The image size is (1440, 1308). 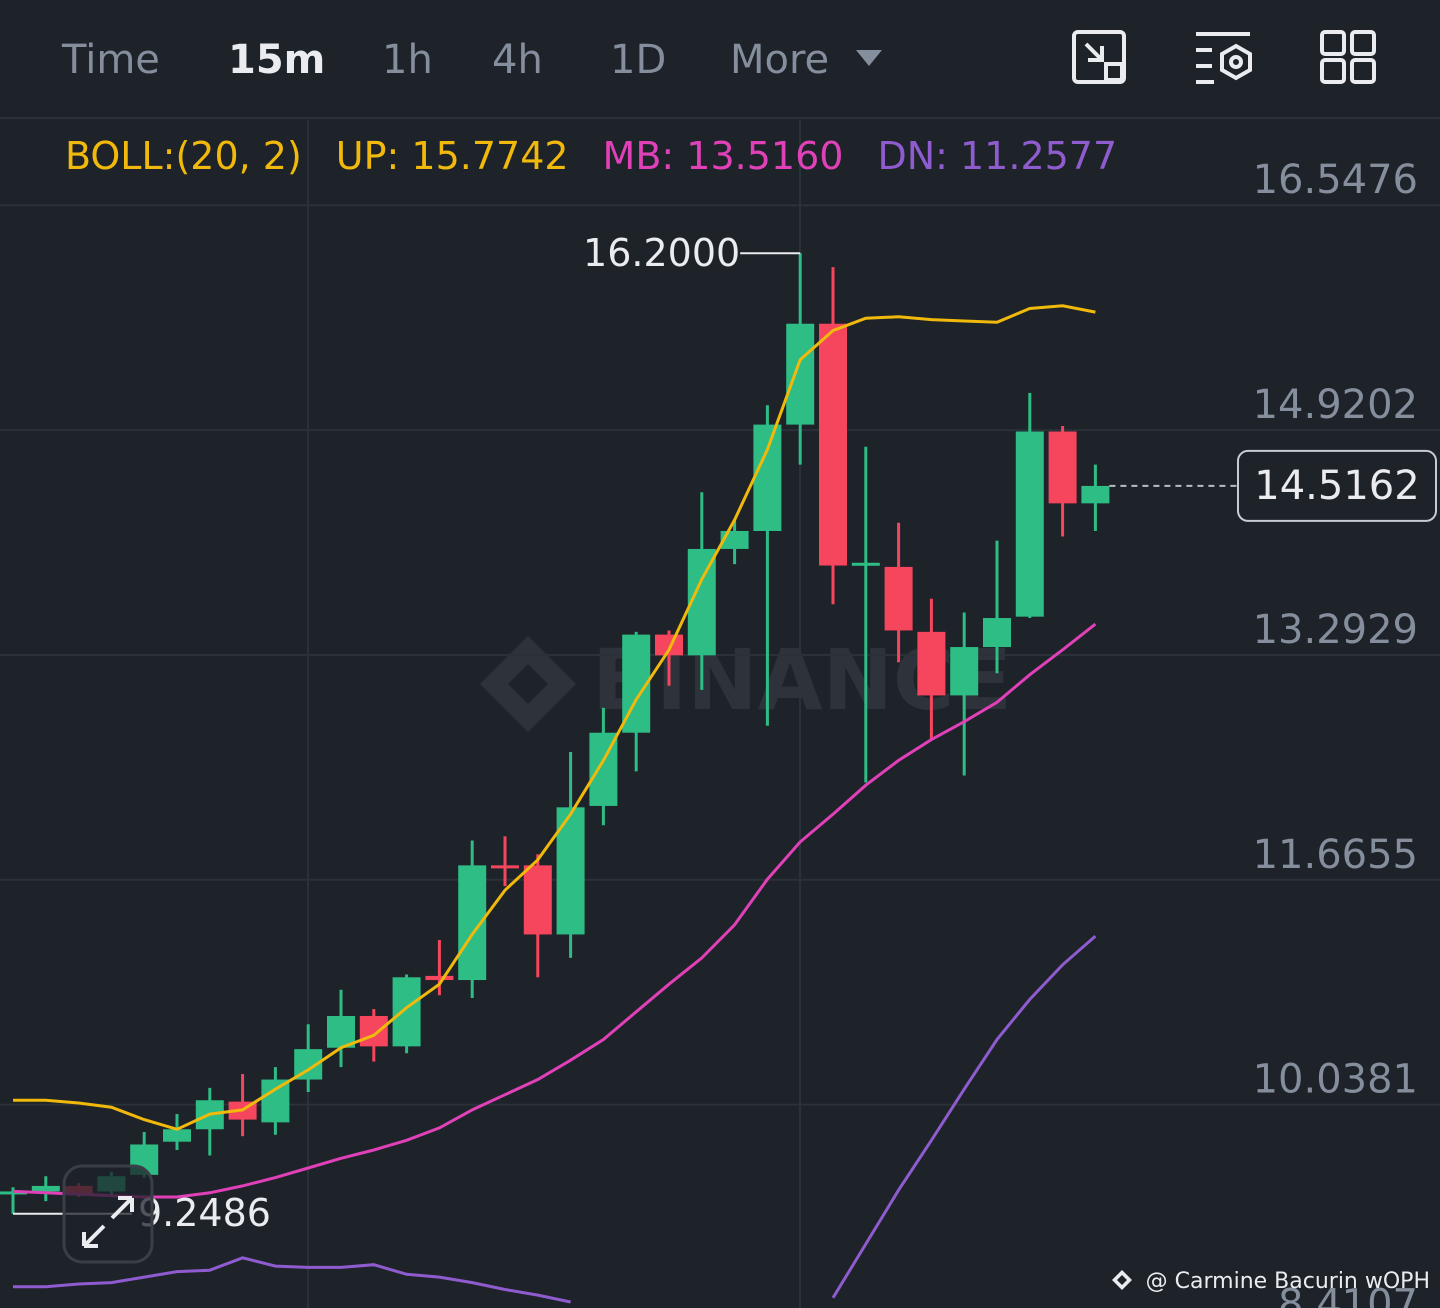 What do you see at coordinates (1348, 1295) in the screenshot?
I see `y-tick-label: 8.4107` at bounding box center [1348, 1295].